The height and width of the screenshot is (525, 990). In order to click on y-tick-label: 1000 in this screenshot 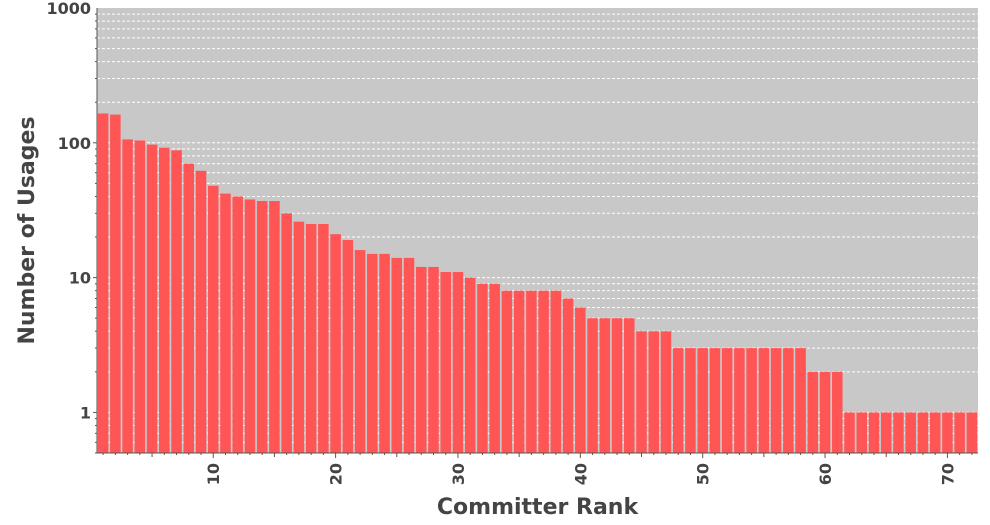, I will do `click(68, 9)`.